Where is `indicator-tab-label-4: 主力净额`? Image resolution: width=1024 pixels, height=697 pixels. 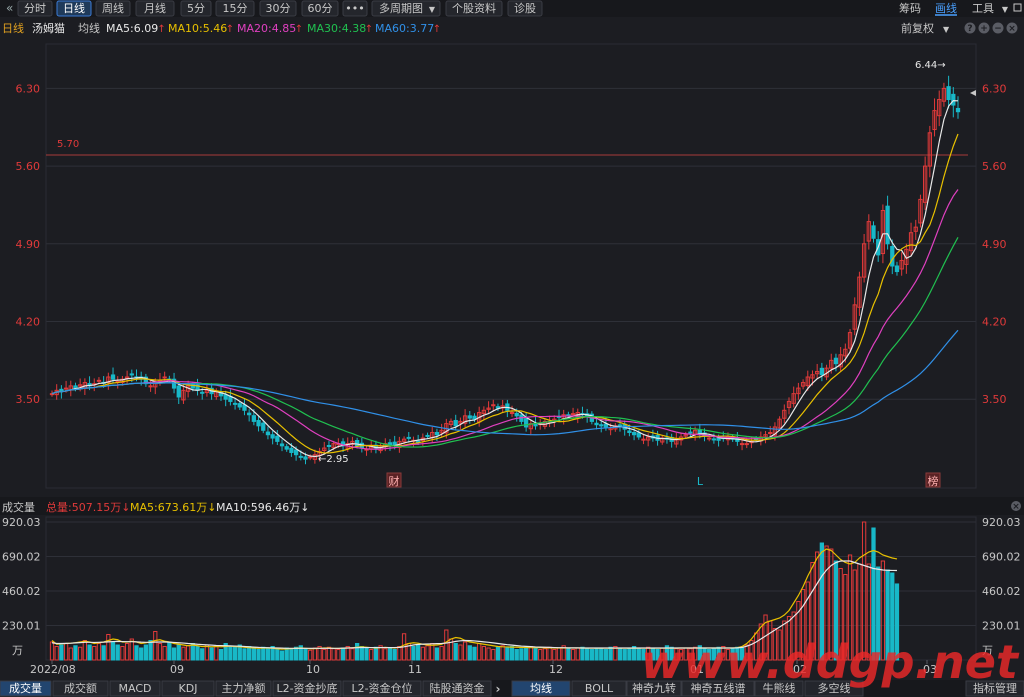 indicator-tab-label-4: 主力净额 is located at coordinates (244, 688).